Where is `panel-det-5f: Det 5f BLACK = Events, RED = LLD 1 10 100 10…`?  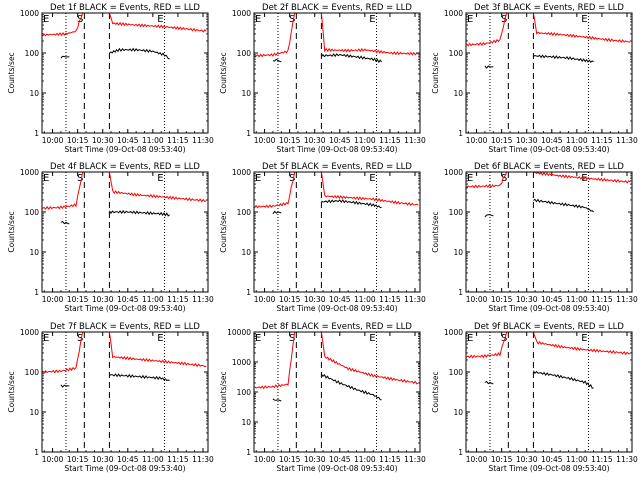
panel-det-5f: Det 5f BLACK = Events, RED = LLD 1 10 100 10… is located at coordinates (322, 237).